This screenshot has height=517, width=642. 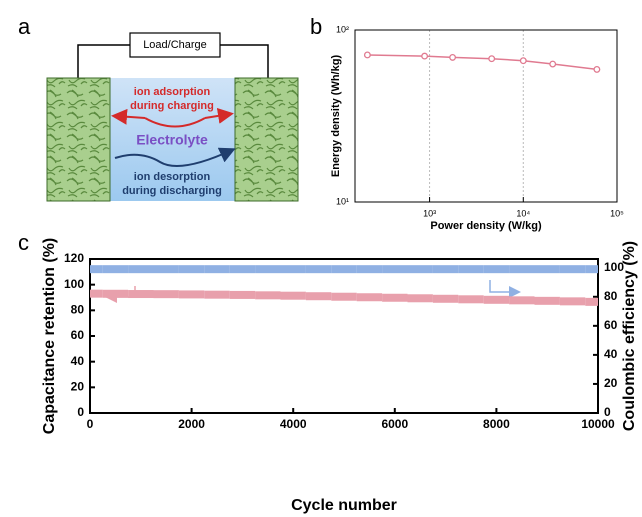 What do you see at coordinates (486, 116) in the screenshot?
I see `plot-frame` at bounding box center [486, 116].